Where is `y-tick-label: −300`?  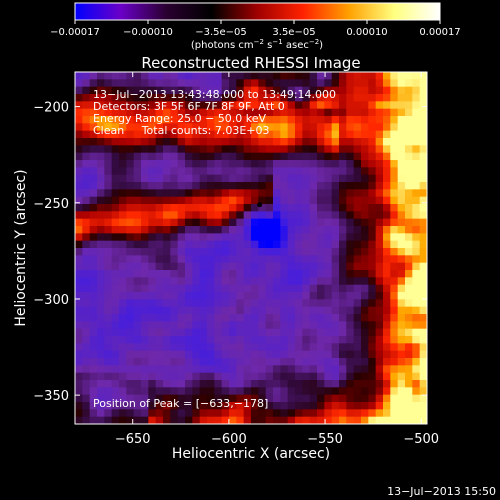
y-tick-label: −300 is located at coordinates (51, 300).